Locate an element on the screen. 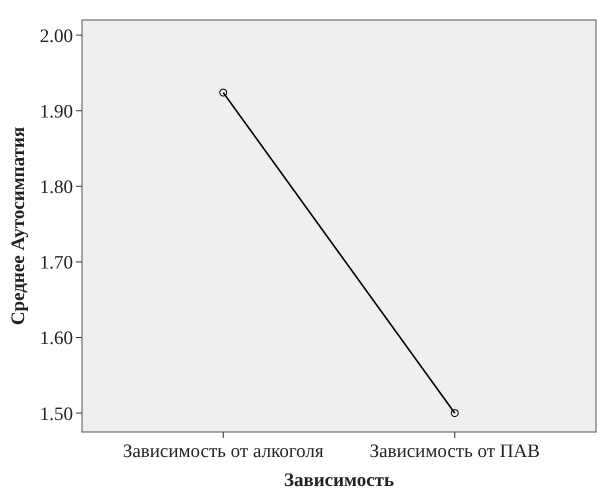  y-tick-label: 2.00 is located at coordinates (56, 36).